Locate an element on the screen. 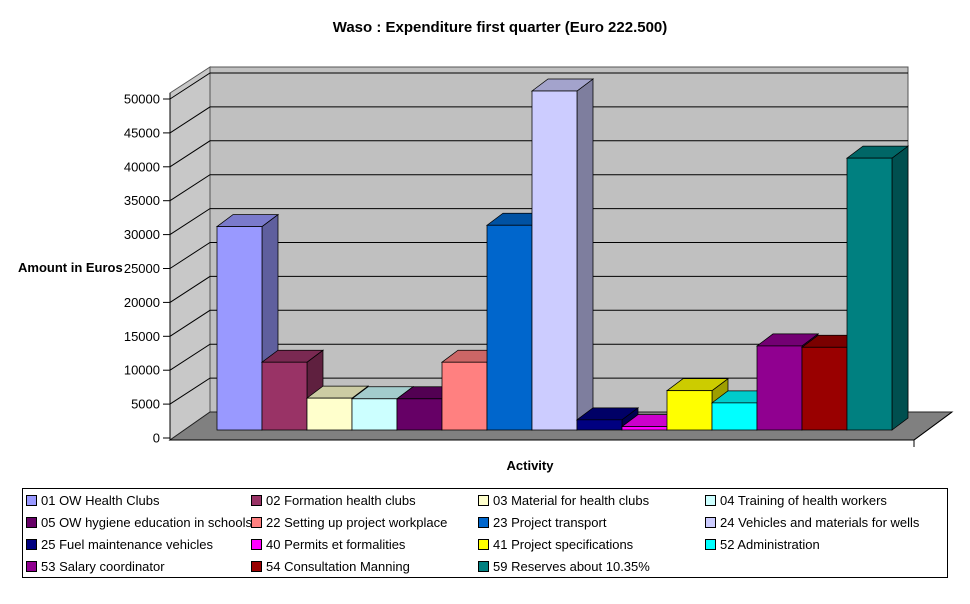 The width and height of the screenshot is (970, 604). y-tick-label-35000: 35000 is located at coordinates (142, 200).